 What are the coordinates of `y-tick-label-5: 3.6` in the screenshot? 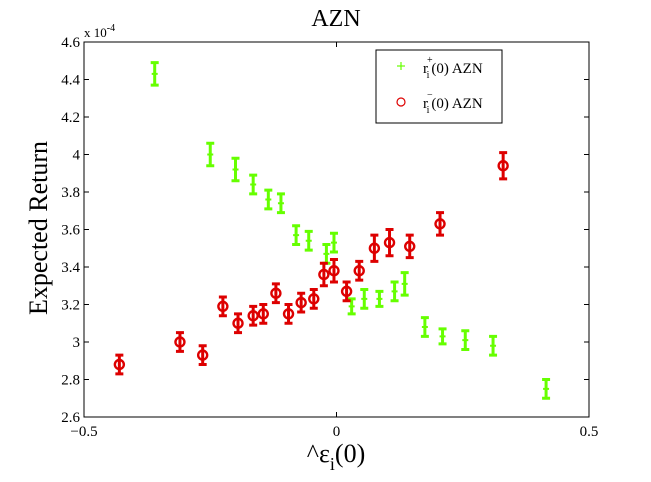 It's located at (70, 231).